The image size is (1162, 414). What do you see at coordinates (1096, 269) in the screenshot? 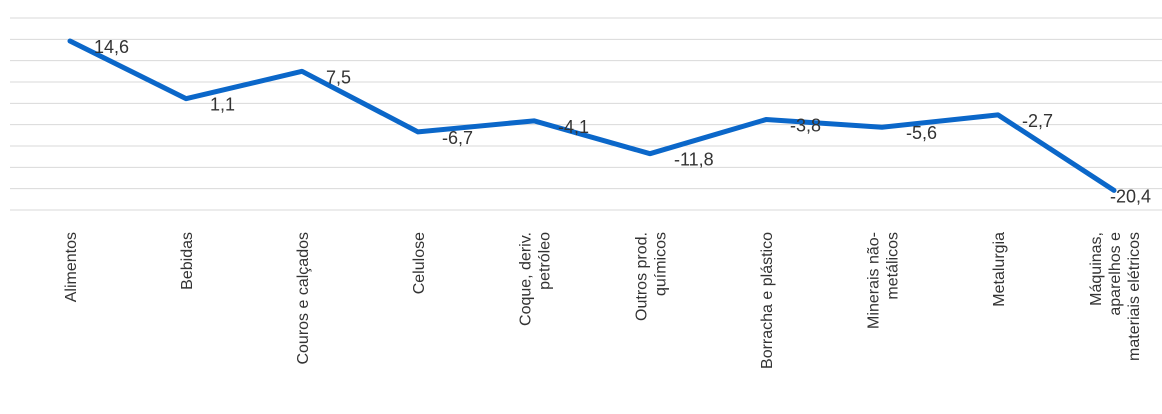
I see `category-label-line: Máquinas,` at bounding box center [1096, 269].